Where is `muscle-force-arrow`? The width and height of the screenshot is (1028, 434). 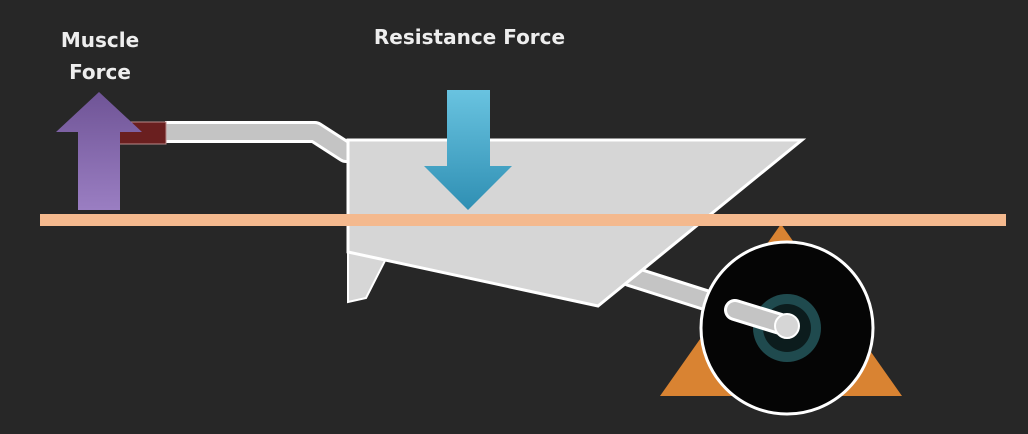
muscle-force-arrow is located at coordinates (99, 151).